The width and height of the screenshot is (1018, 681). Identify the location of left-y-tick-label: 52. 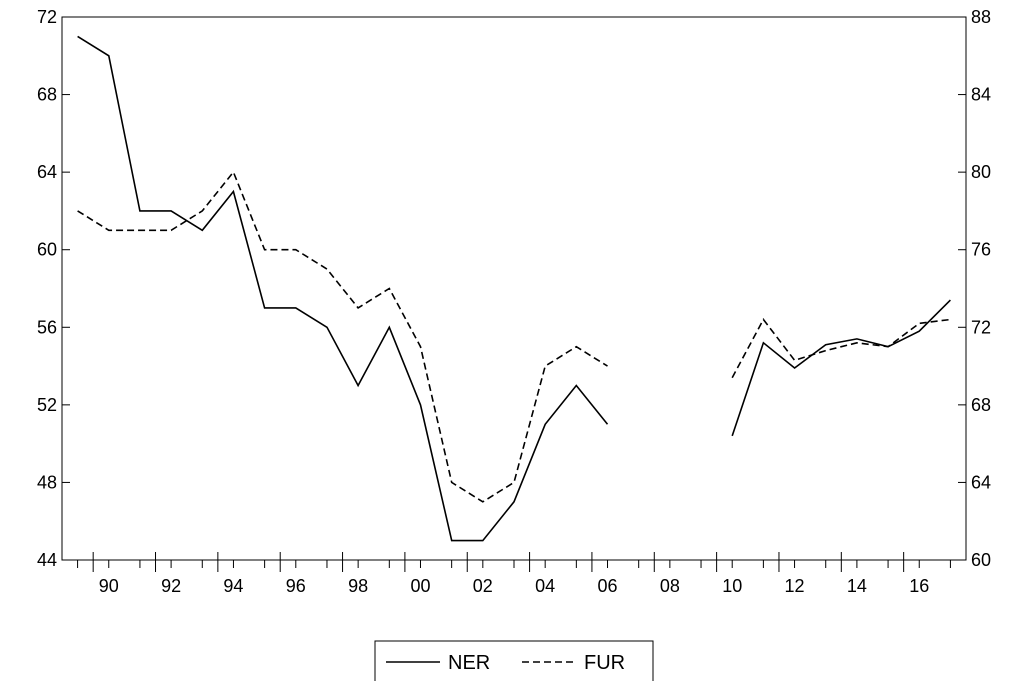
(47, 405).